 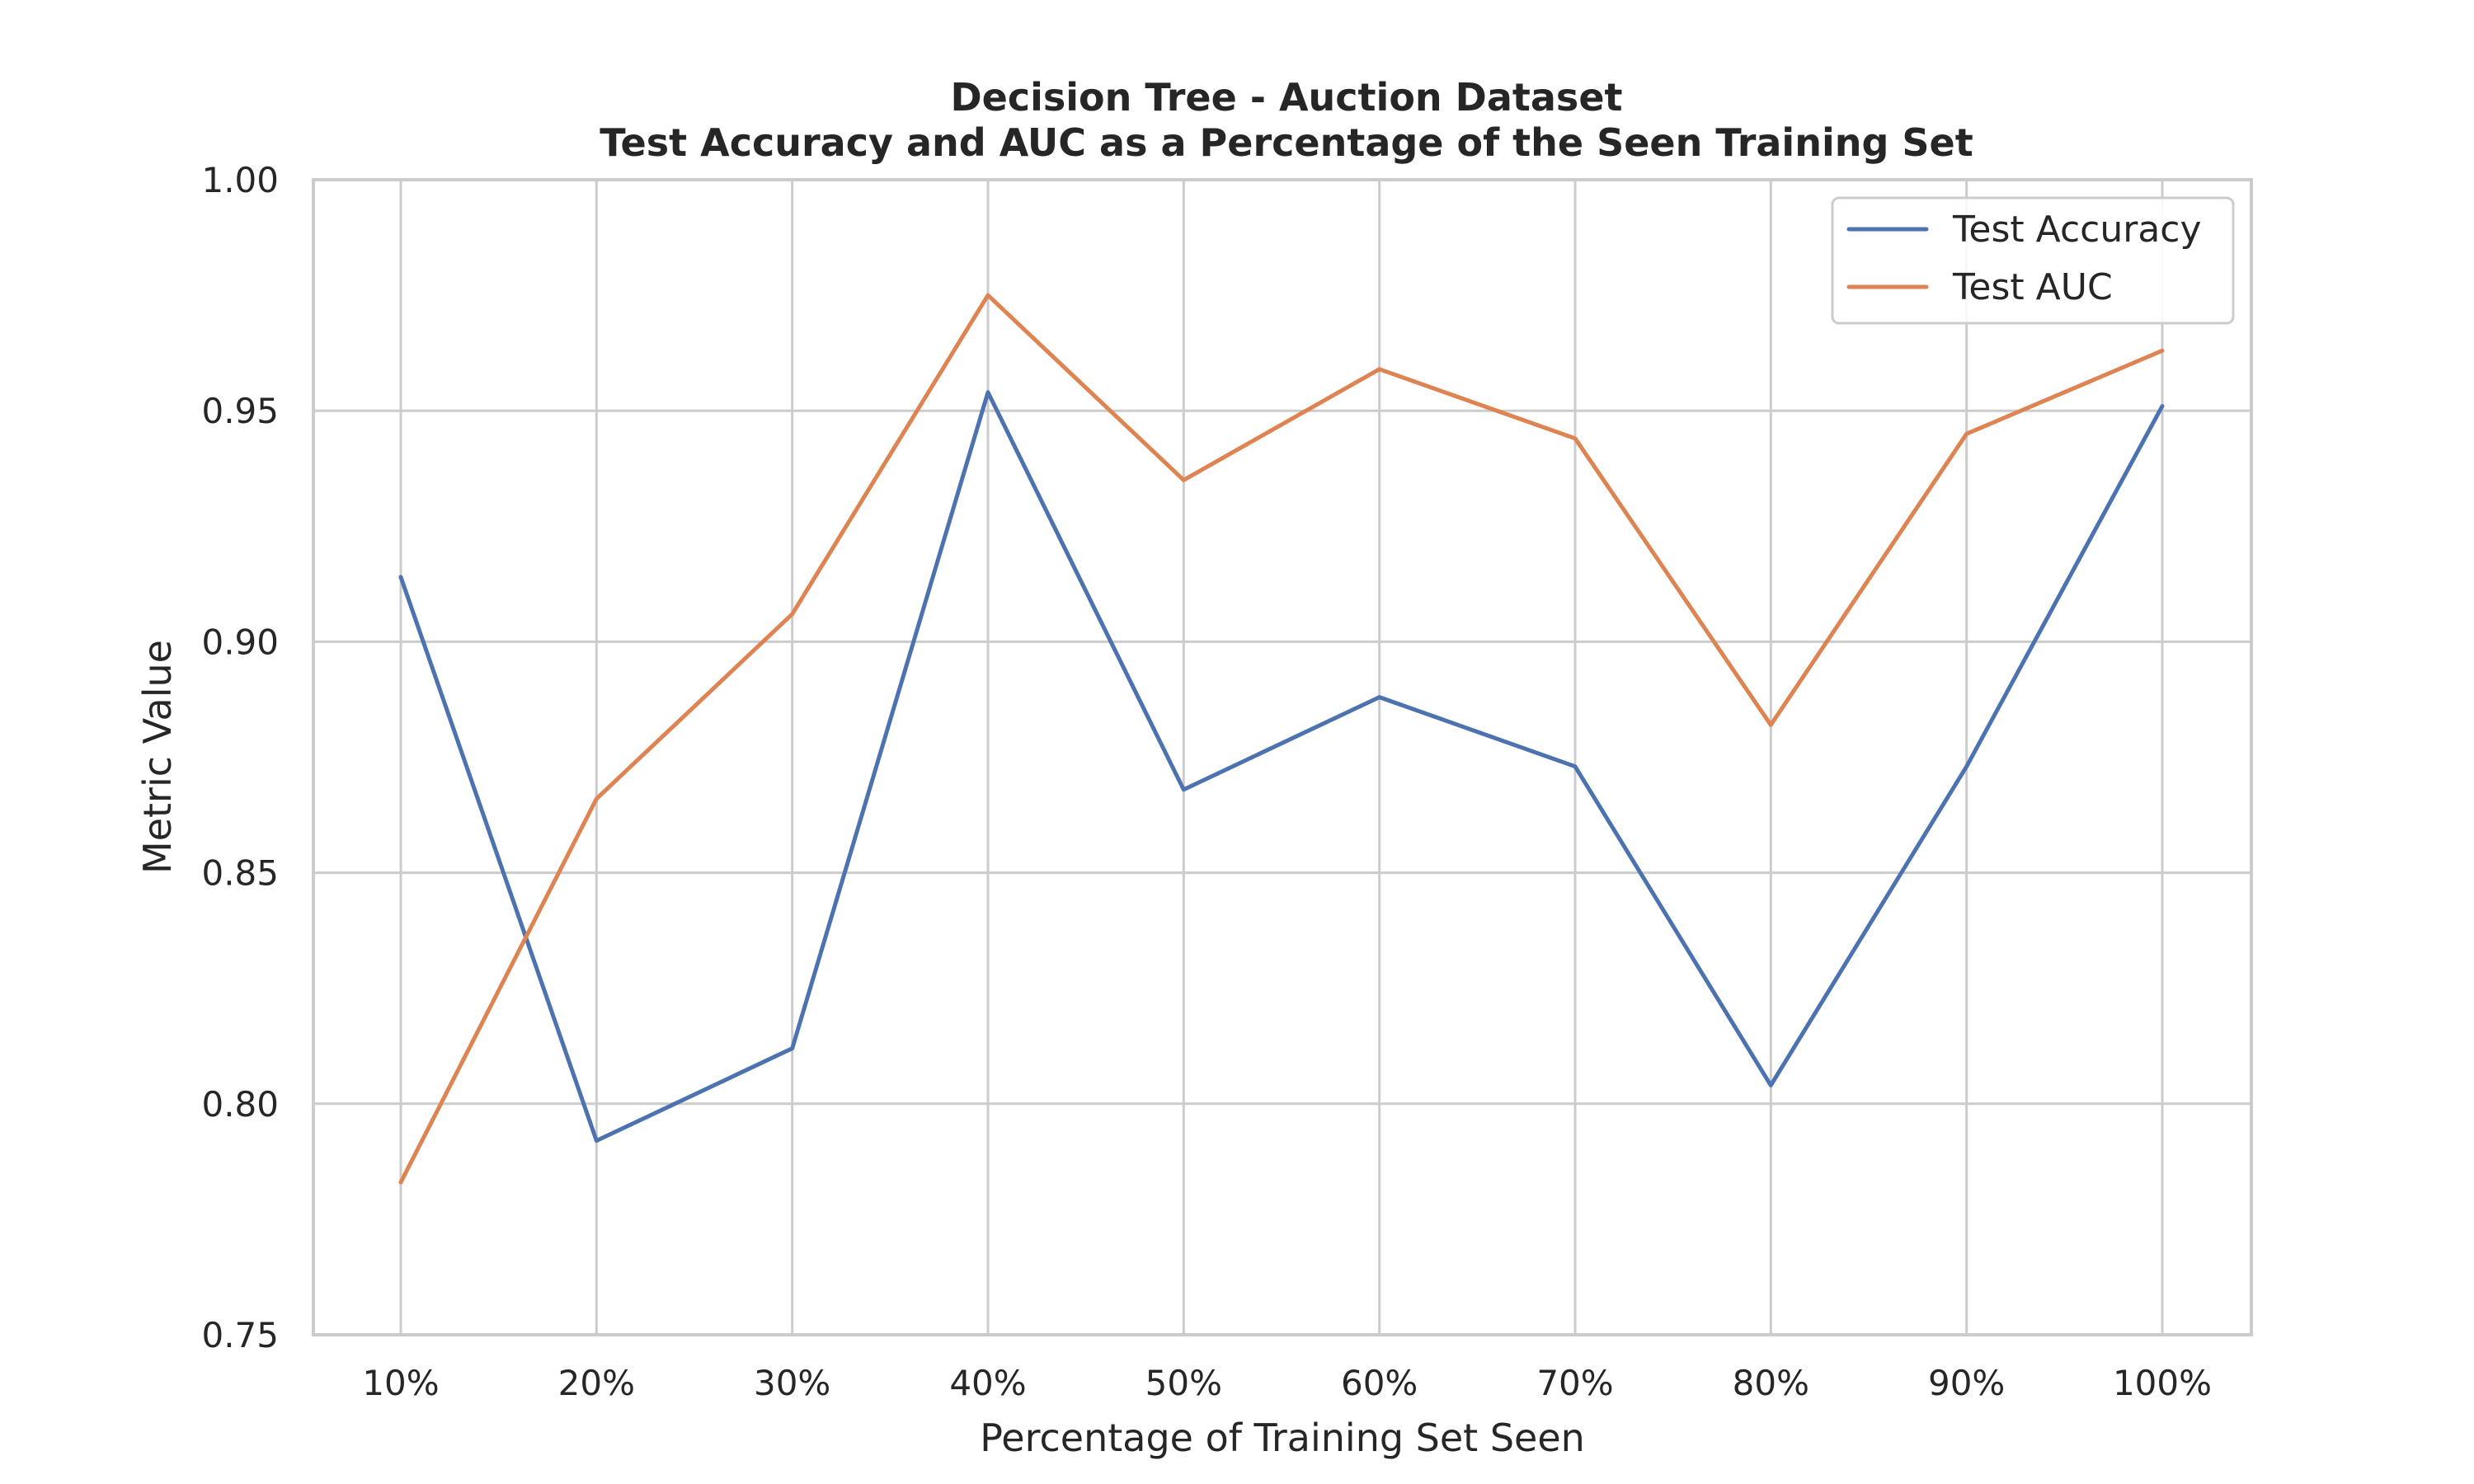 I want to click on legend-label-test-auc: Test AUC, so click(x=2032, y=287).